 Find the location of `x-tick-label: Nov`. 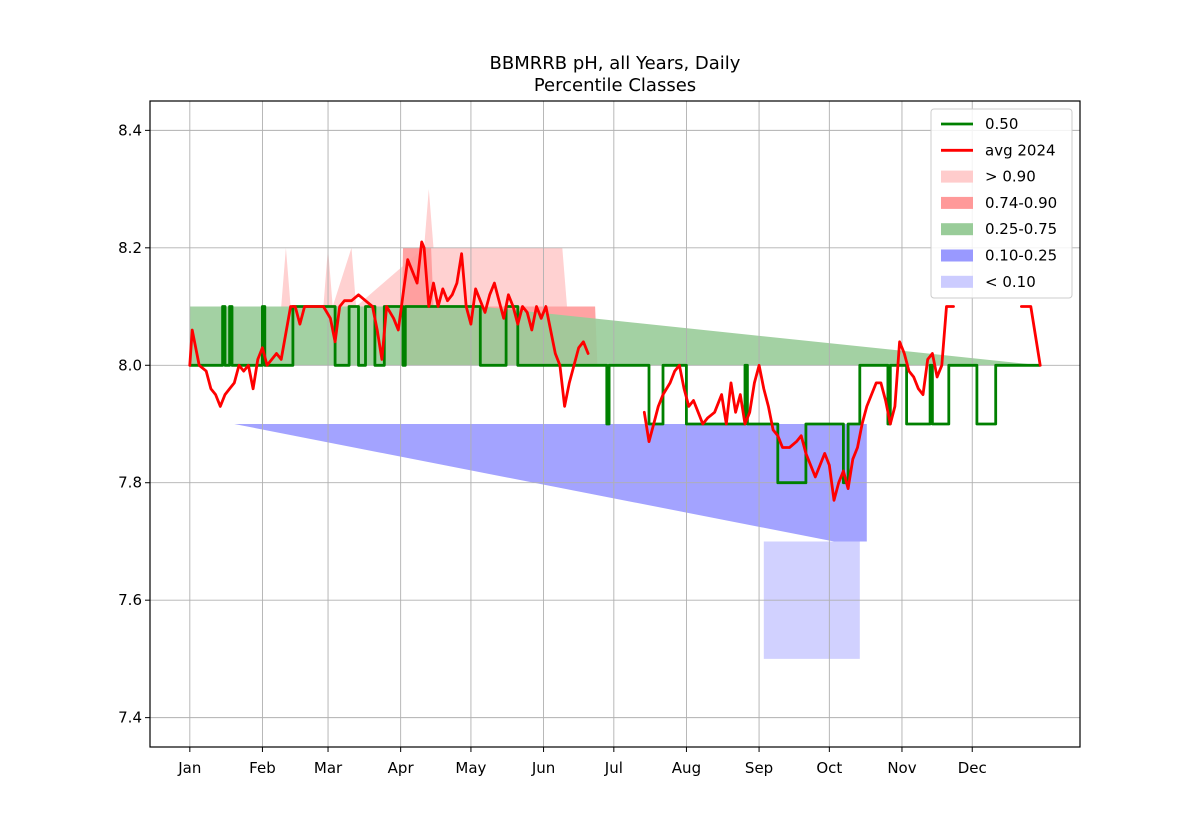

x-tick-label: Nov is located at coordinates (901, 768).